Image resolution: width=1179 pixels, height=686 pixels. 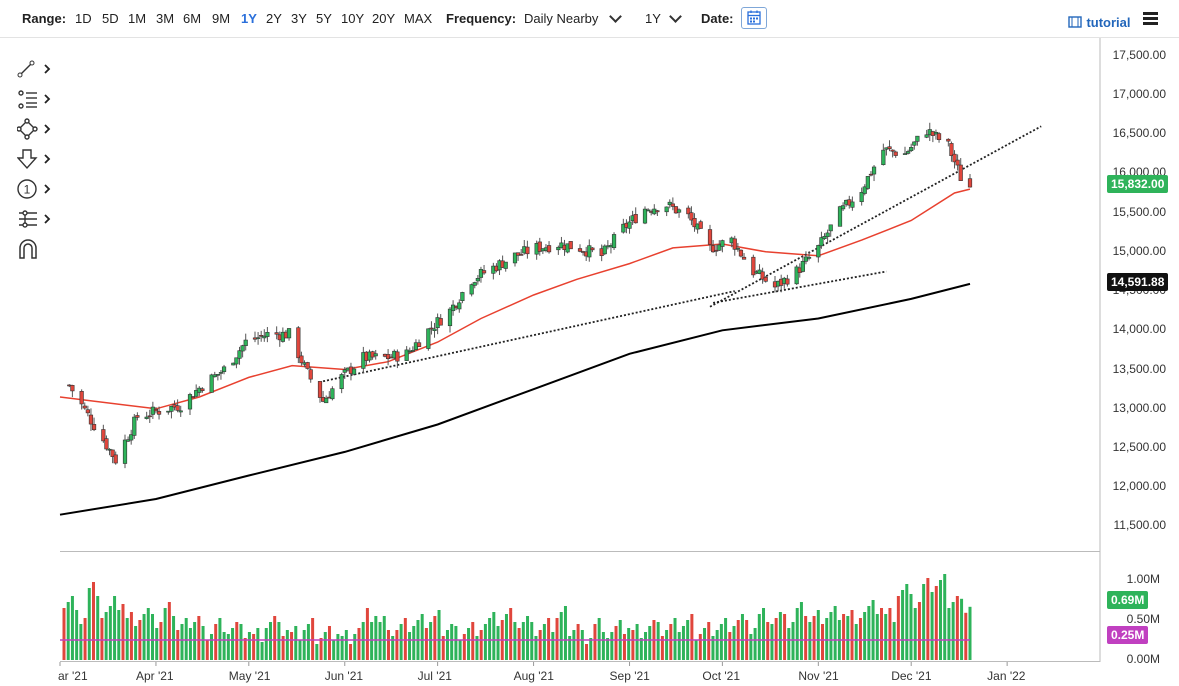 What do you see at coordinates (37, 69) in the screenshot?
I see `trendline-tool` at bounding box center [37, 69].